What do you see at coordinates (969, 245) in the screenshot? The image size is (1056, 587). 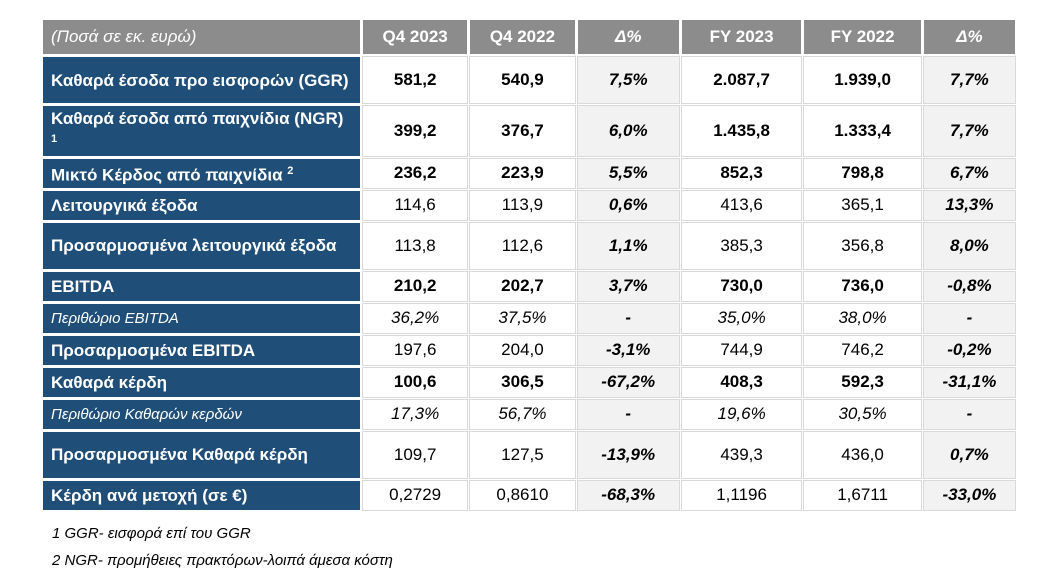 I see `cell-fy-change: 8,0%` at bounding box center [969, 245].